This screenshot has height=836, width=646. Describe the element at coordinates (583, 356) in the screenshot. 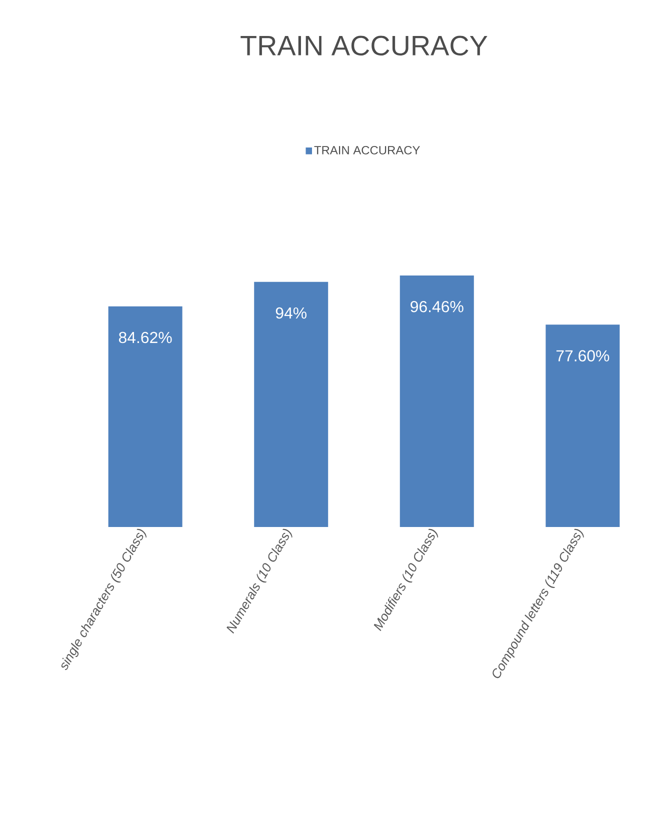

I see `data-label: 77.60%` at that location.